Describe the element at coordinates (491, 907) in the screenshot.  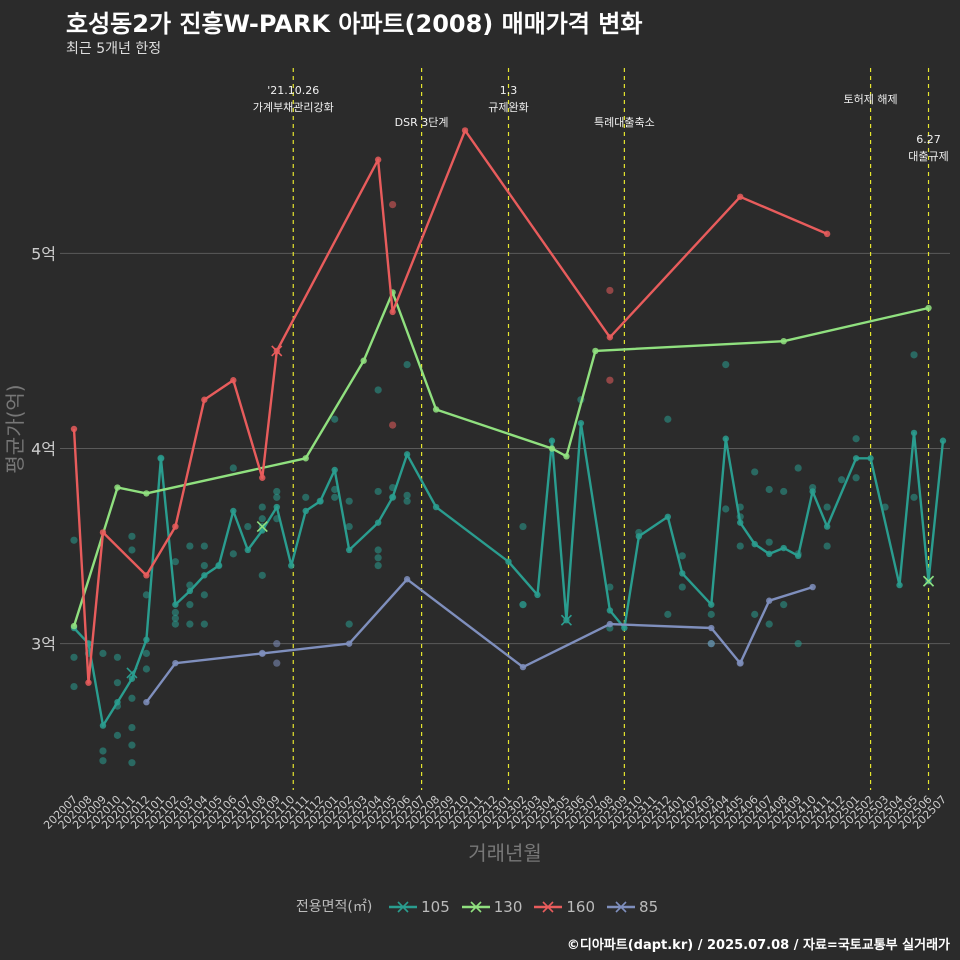
I see `legend-item-130: 130` at that location.